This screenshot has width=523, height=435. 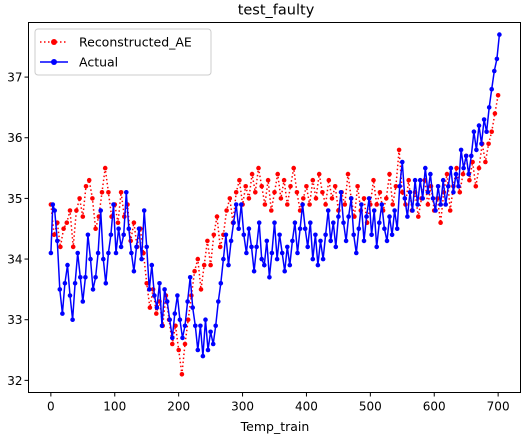 What do you see at coordinates (18, 229) in the screenshot?
I see `y-axis: 32 33 34 35 36 37` at bounding box center [18, 229].